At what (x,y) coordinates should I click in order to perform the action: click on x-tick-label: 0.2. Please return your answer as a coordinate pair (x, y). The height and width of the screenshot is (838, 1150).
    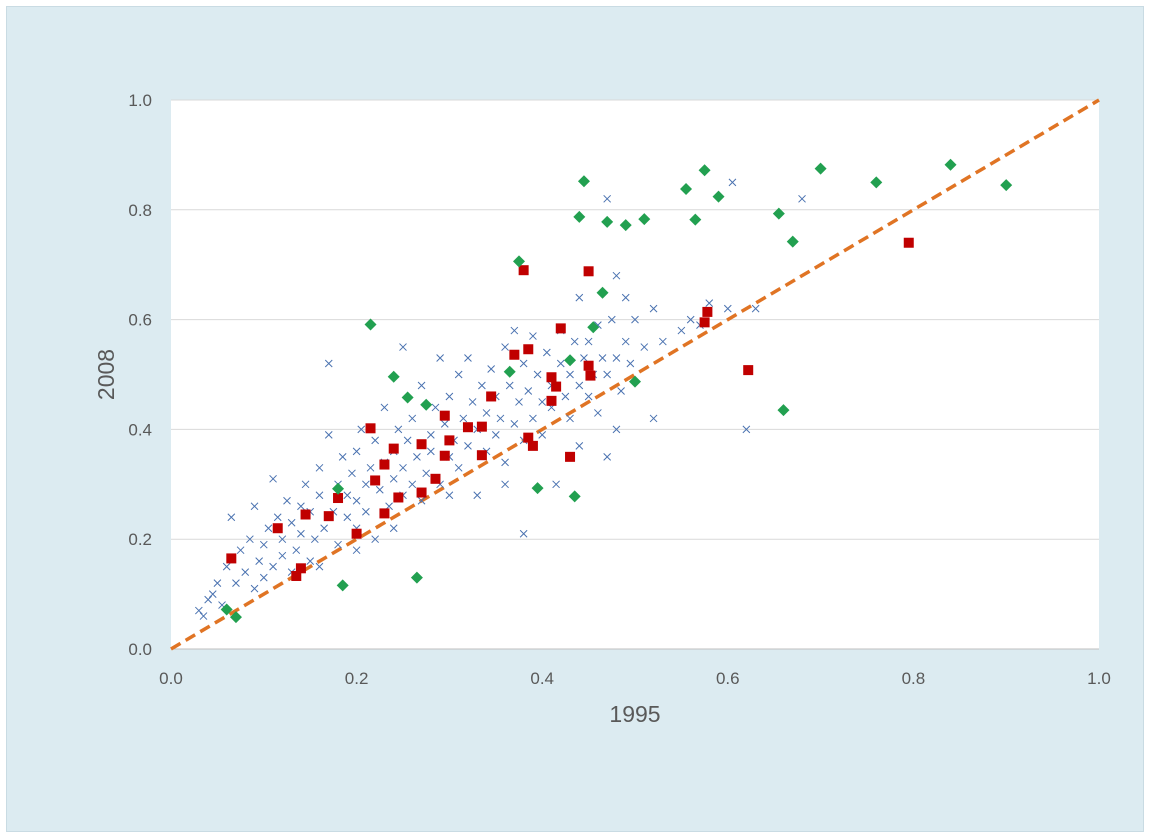
    Looking at the image, I should click on (357, 678).